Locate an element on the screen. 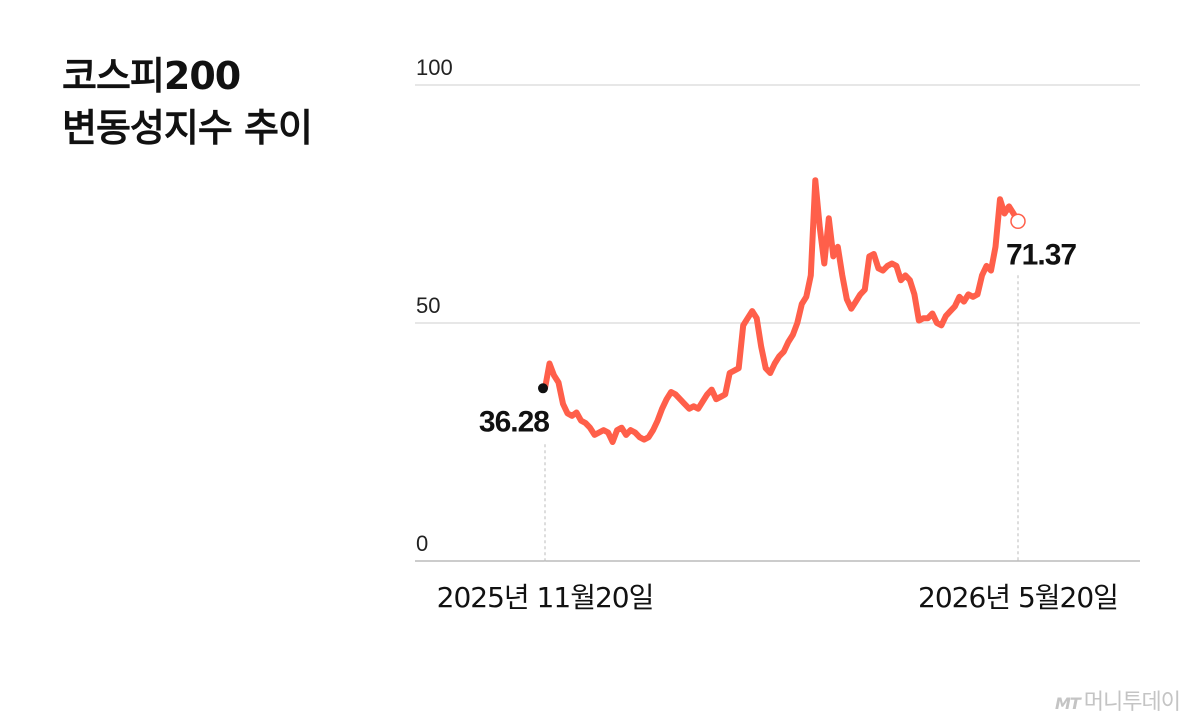 This screenshot has width=1200, height=724. chart-title-line-1: 코스피200 is located at coordinates (151, 76).